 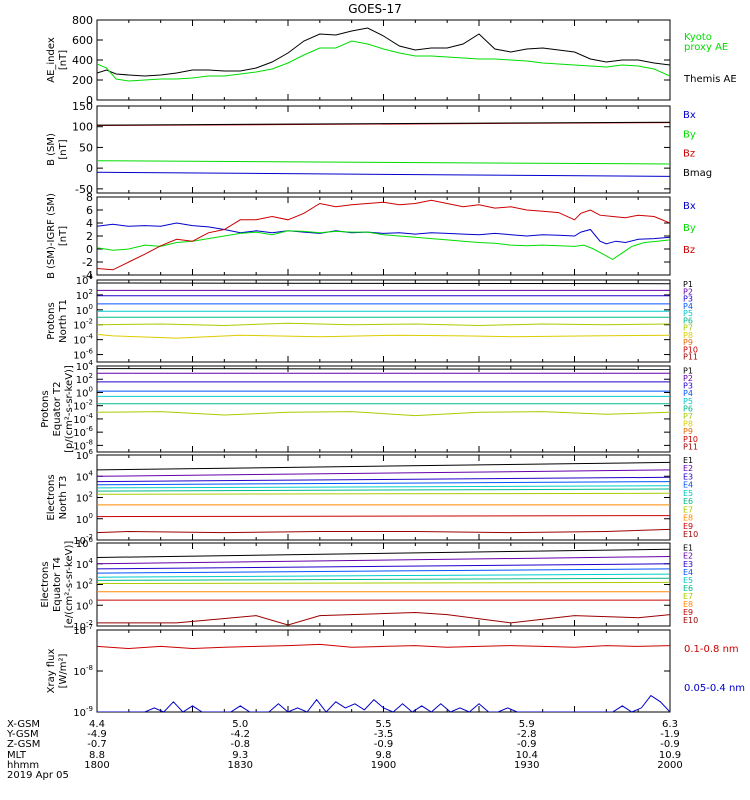 I want to click on legend-entry: Kyoto, so click(x=698, y=37).